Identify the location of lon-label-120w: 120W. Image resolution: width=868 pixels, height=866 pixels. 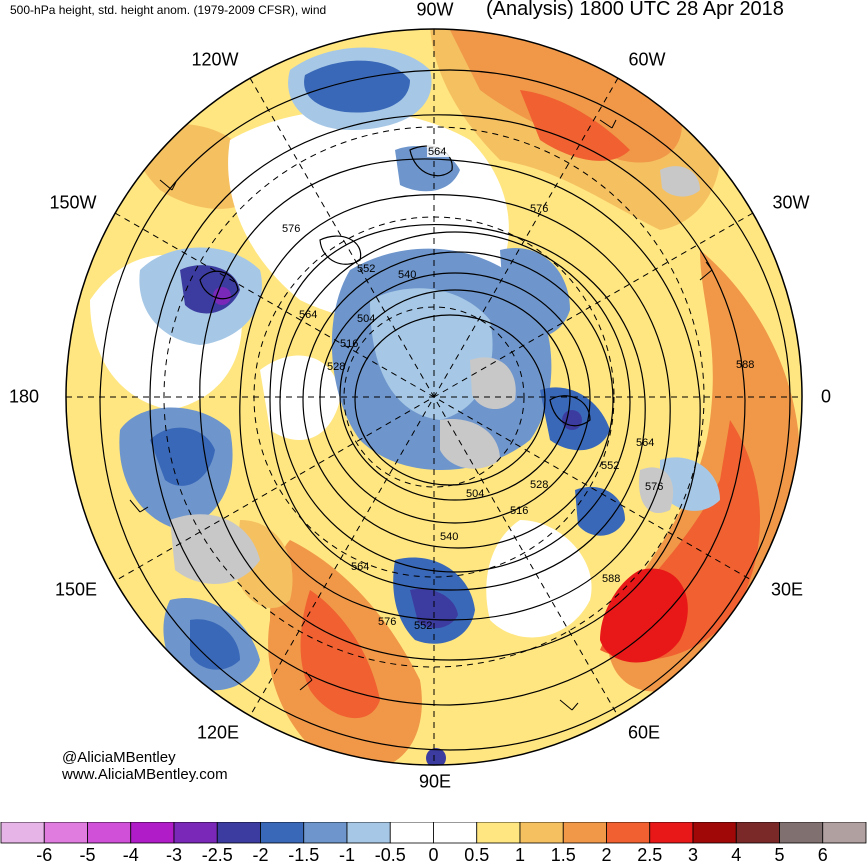
(215, 59).